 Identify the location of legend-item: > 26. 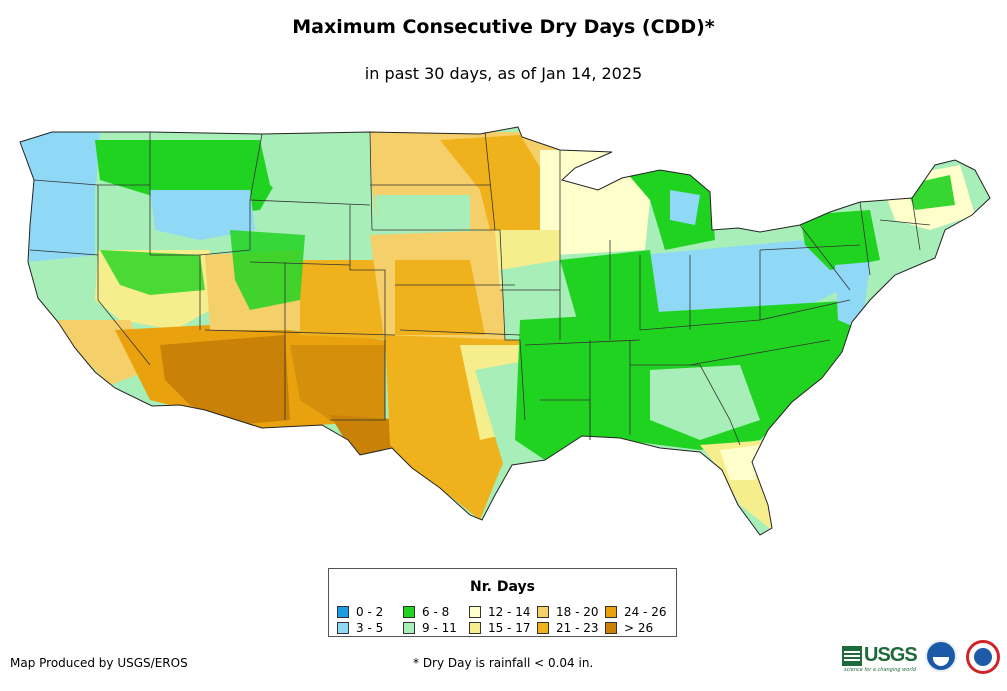
(638, 628).